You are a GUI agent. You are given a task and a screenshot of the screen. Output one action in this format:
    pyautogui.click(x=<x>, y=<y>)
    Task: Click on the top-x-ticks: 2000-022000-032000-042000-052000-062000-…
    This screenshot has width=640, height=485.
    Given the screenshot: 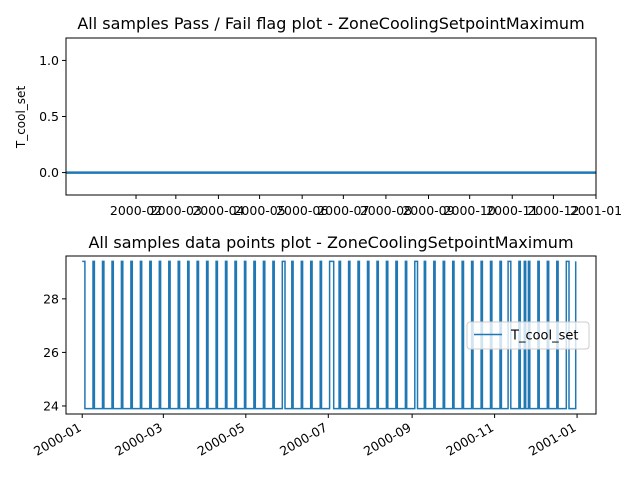 What is the action you would take?
    pyautogui.click(x=366, y=206)
    